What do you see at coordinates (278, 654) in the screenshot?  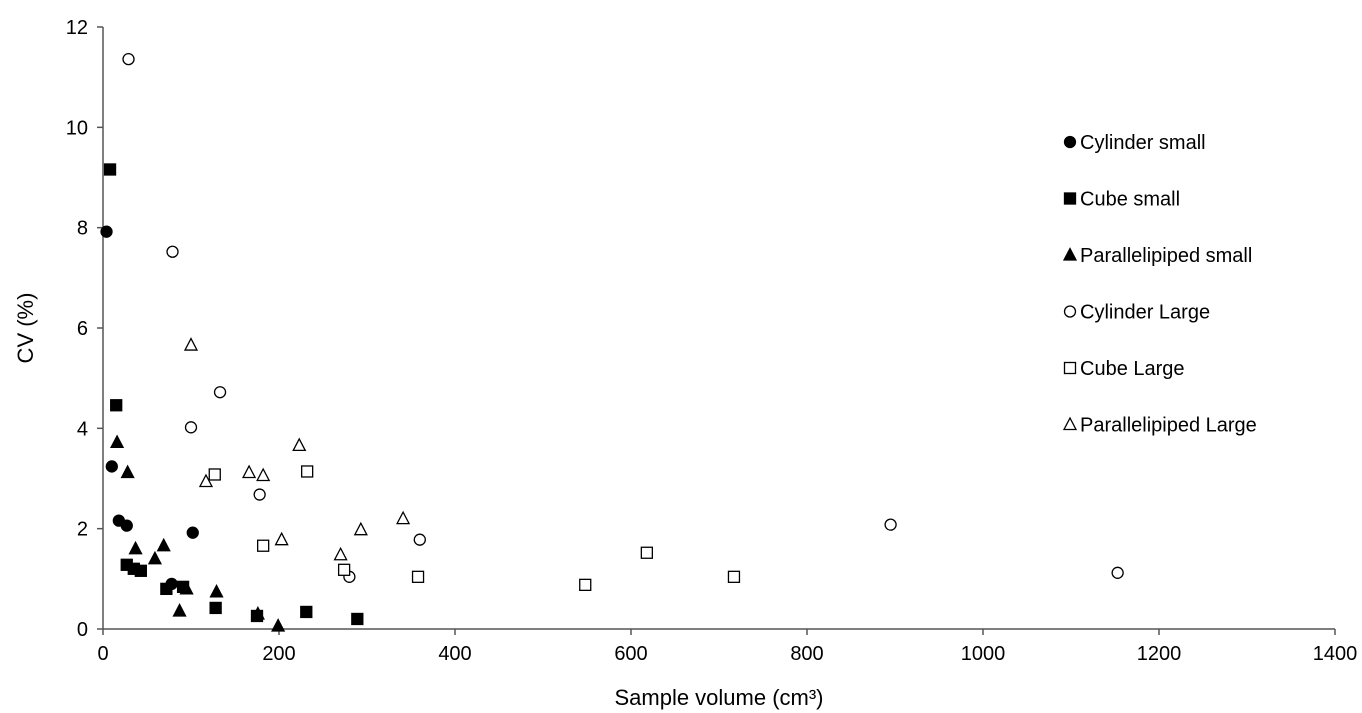 I see `x-tick-label: 200` at bounding box center [278, 654].